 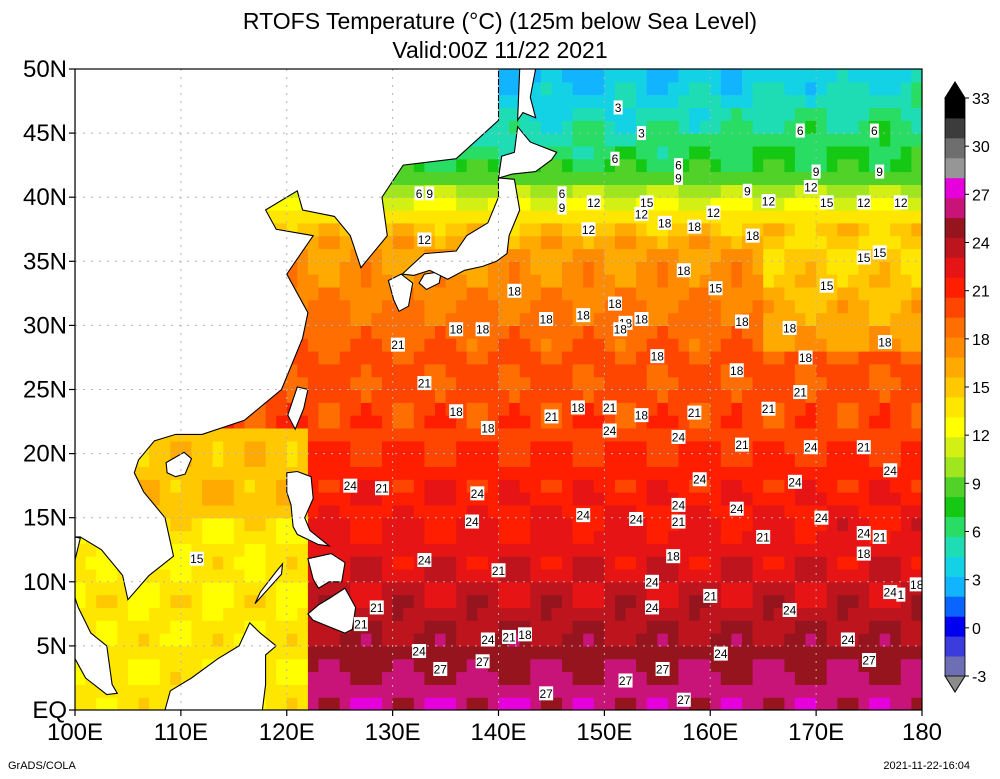 What do you see at coordinates (673, 556) in the screenshot?
I see `contour-label: 18` at bounding box center [673, 556].